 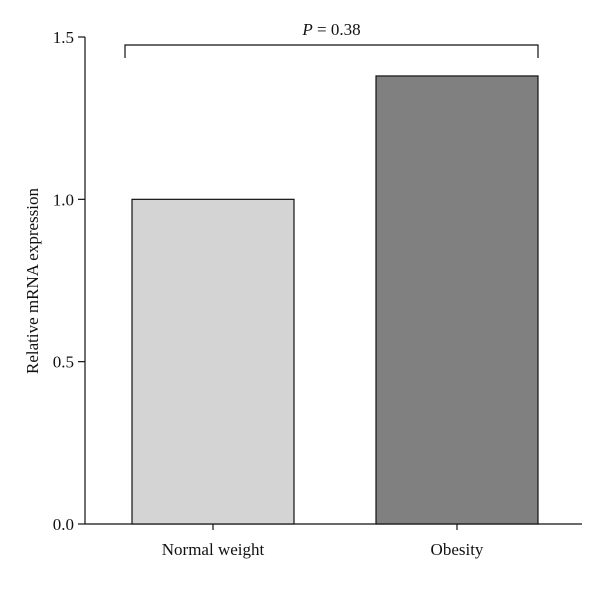 What do you see at coordinates (63, 362) in the screenshot?
I see `y-tick-label: 0.5` at bounding box center [63, 362].